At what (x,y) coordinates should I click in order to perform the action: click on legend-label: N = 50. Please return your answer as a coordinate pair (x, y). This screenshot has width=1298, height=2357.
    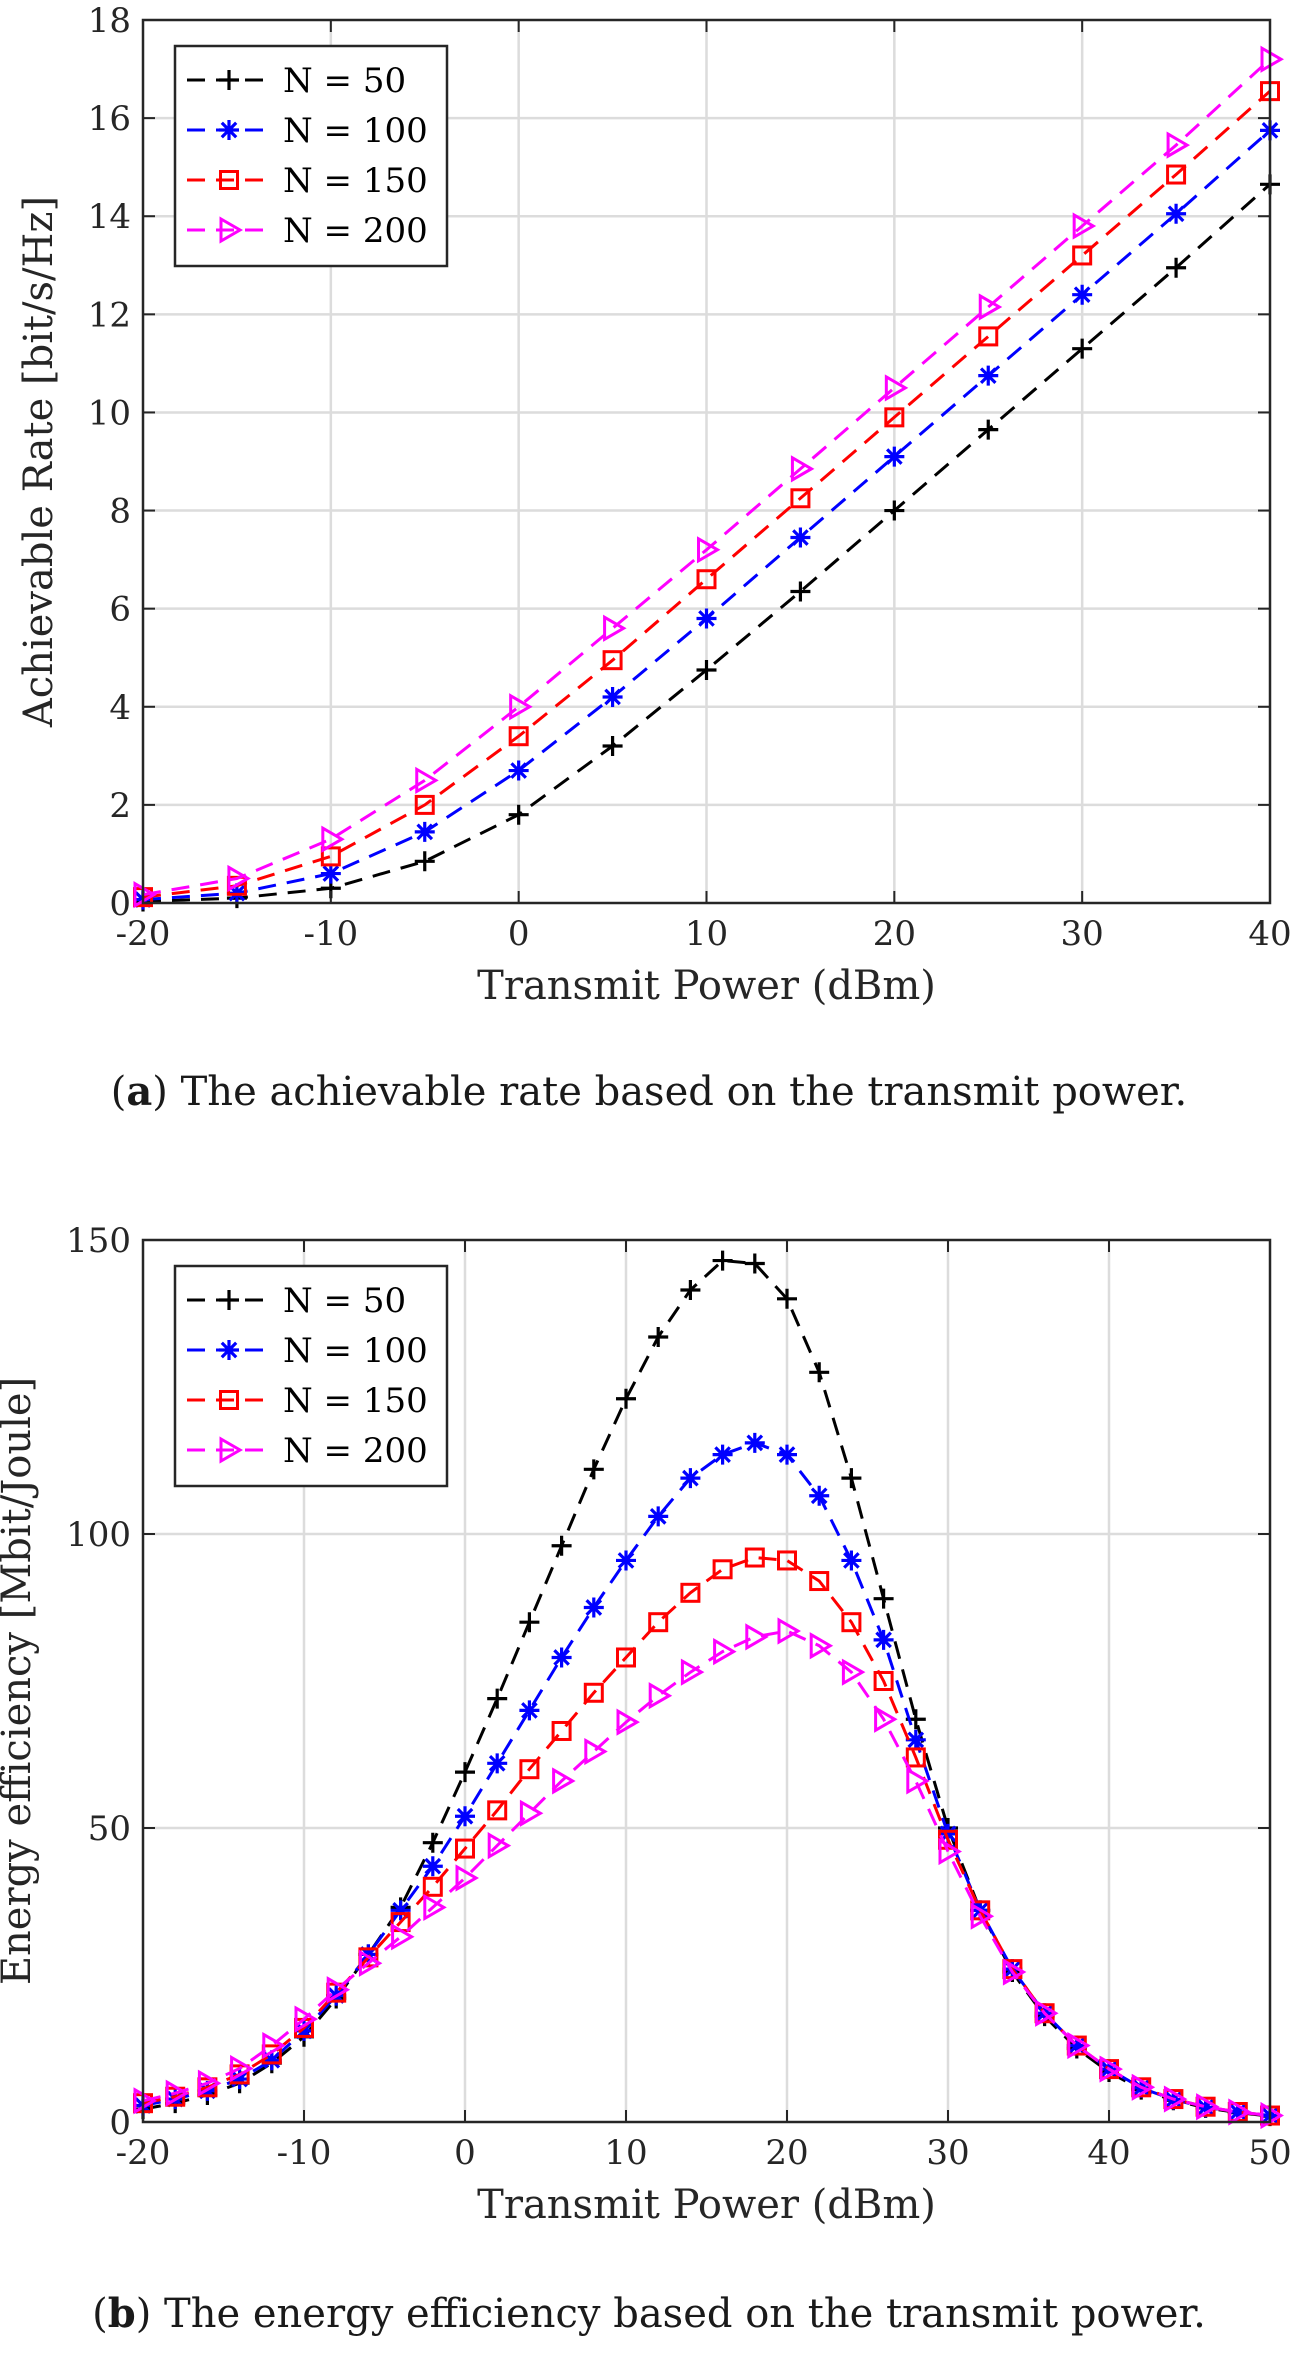
    Looking at the image, I should click on (344, 1301).